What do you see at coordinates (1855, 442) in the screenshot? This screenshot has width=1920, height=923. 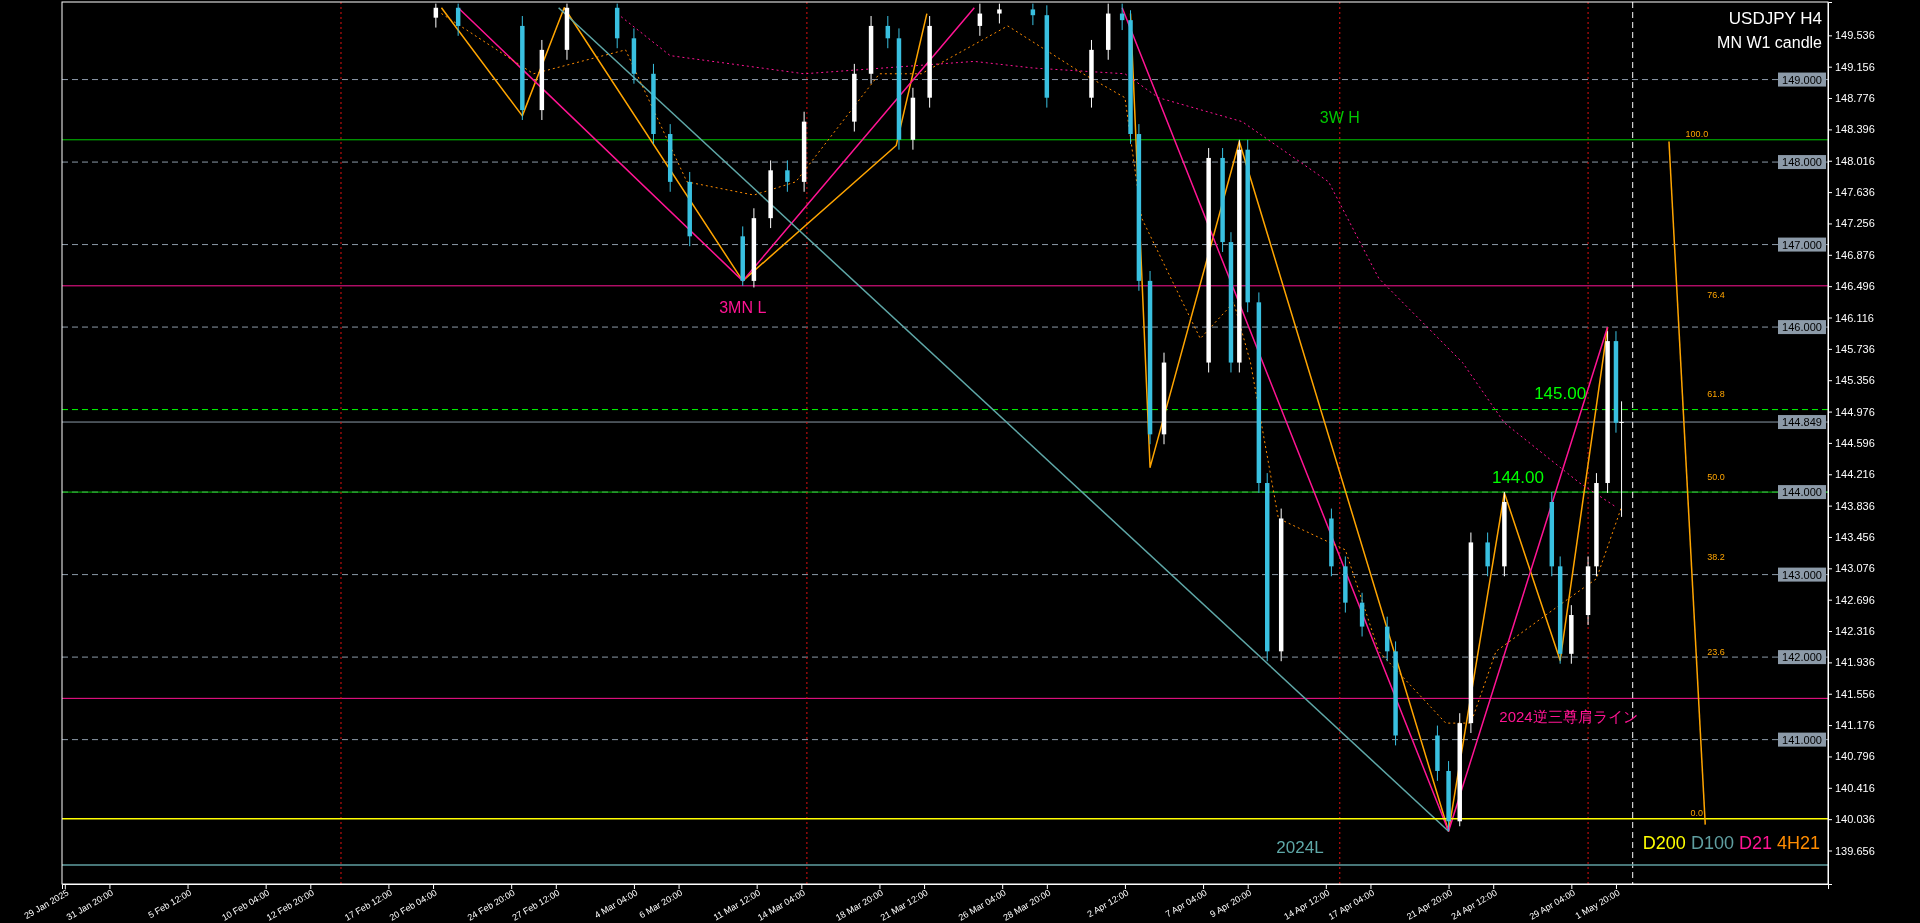 I see `y-tick-label: 144.596` at bounding box center [1855, 442].